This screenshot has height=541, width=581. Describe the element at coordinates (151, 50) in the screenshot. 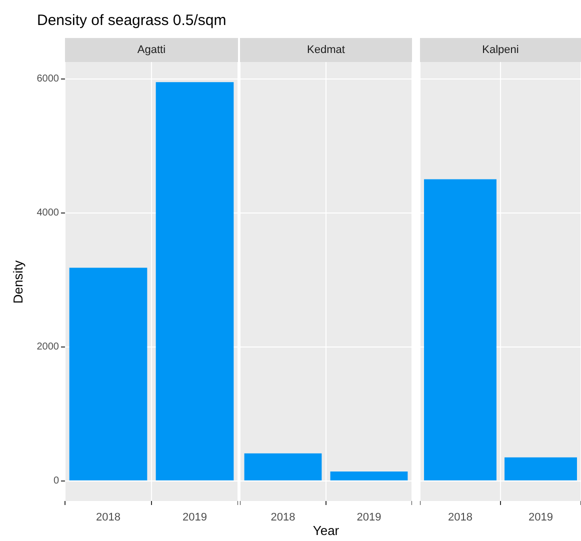

I see `chart-subtitle: Agatti` at that location.